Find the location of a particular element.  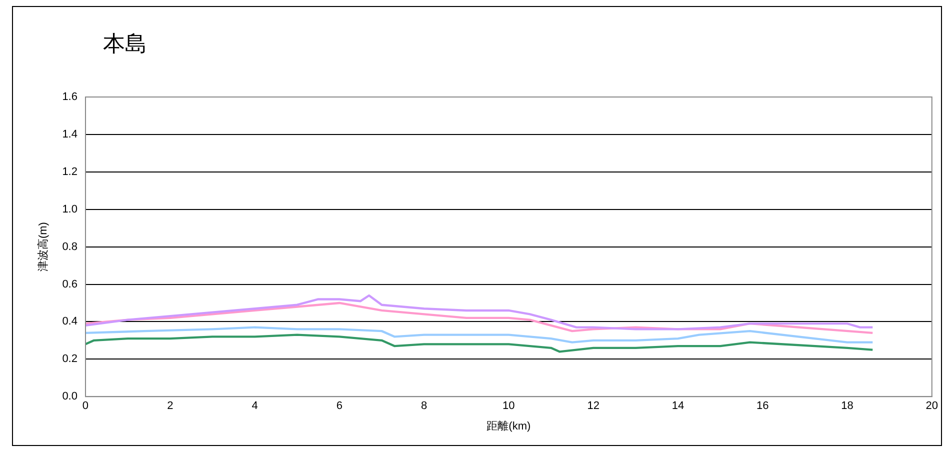

x-tick-label: 20 is located at coordinates (932, 406).